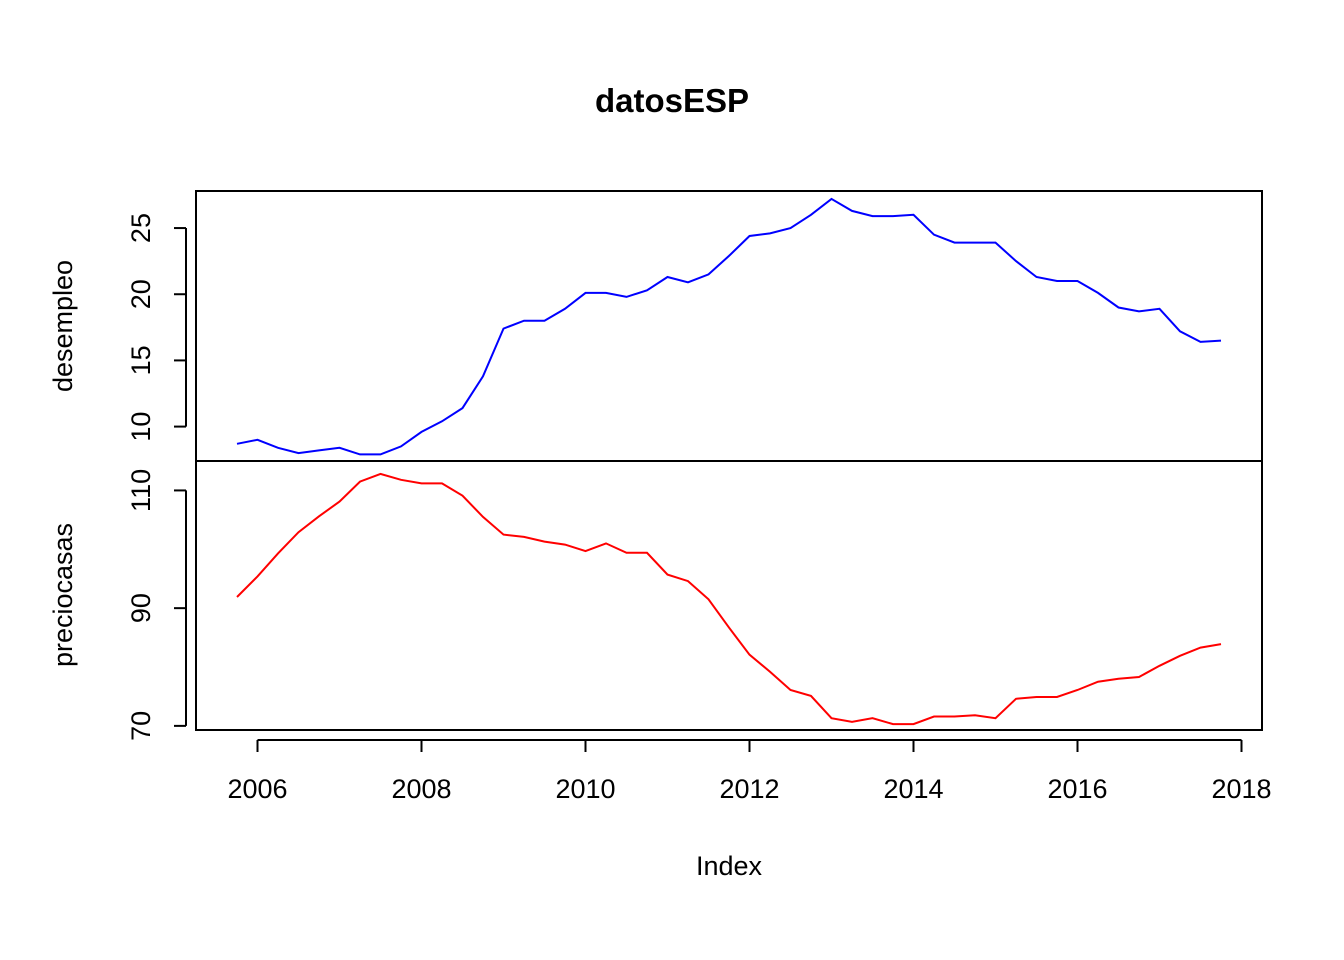  Describe the element at coordinates (63, 326) in the screenshot. I see `y-axis-label-desempleo: desempleo` at that location.